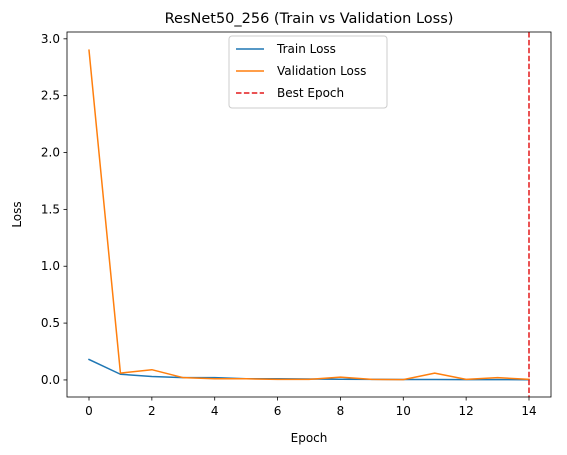 The width and height of the screenshot is (567, 455). I want to click on legend-label: Validation Loss, so click(321, 71).